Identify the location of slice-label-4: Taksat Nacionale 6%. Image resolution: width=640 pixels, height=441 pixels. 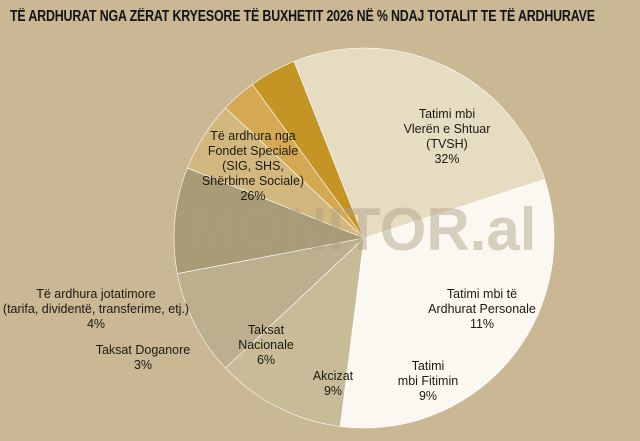
(266, 345).